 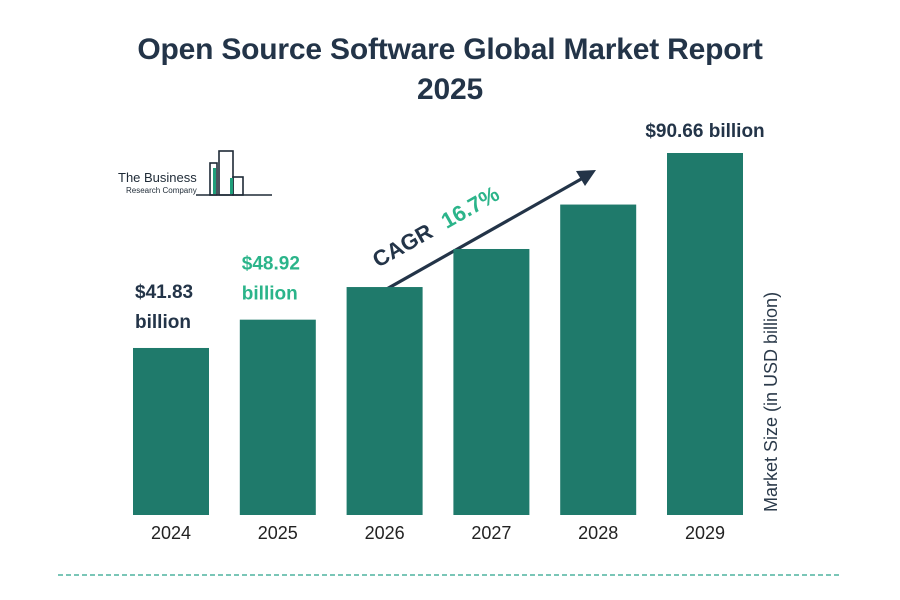 What do you see at coordinates (164, 307) in the screenshot?
I see `data-label-2024: $41.83 billion` at bounding box center [164, 307].